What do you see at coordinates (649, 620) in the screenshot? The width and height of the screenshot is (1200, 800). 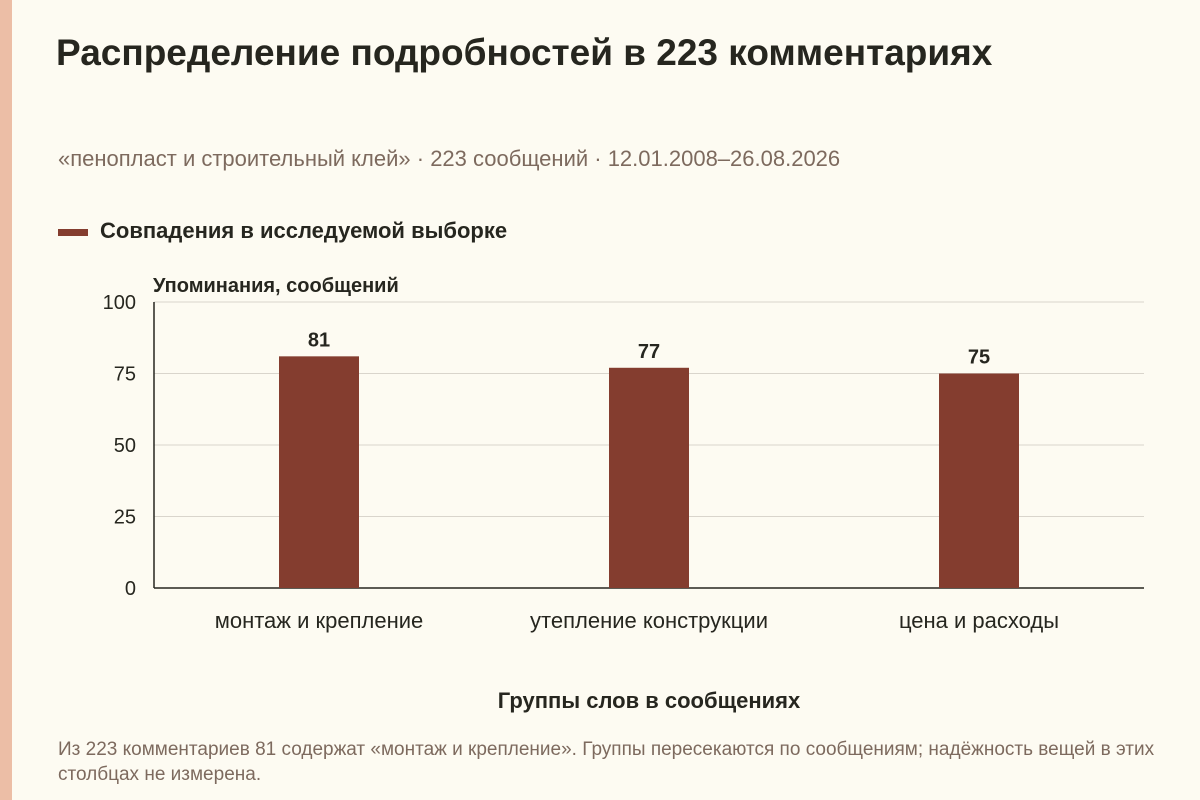 I see `x-tick-label: утепление конструкции` at bounding box center [649, 620].